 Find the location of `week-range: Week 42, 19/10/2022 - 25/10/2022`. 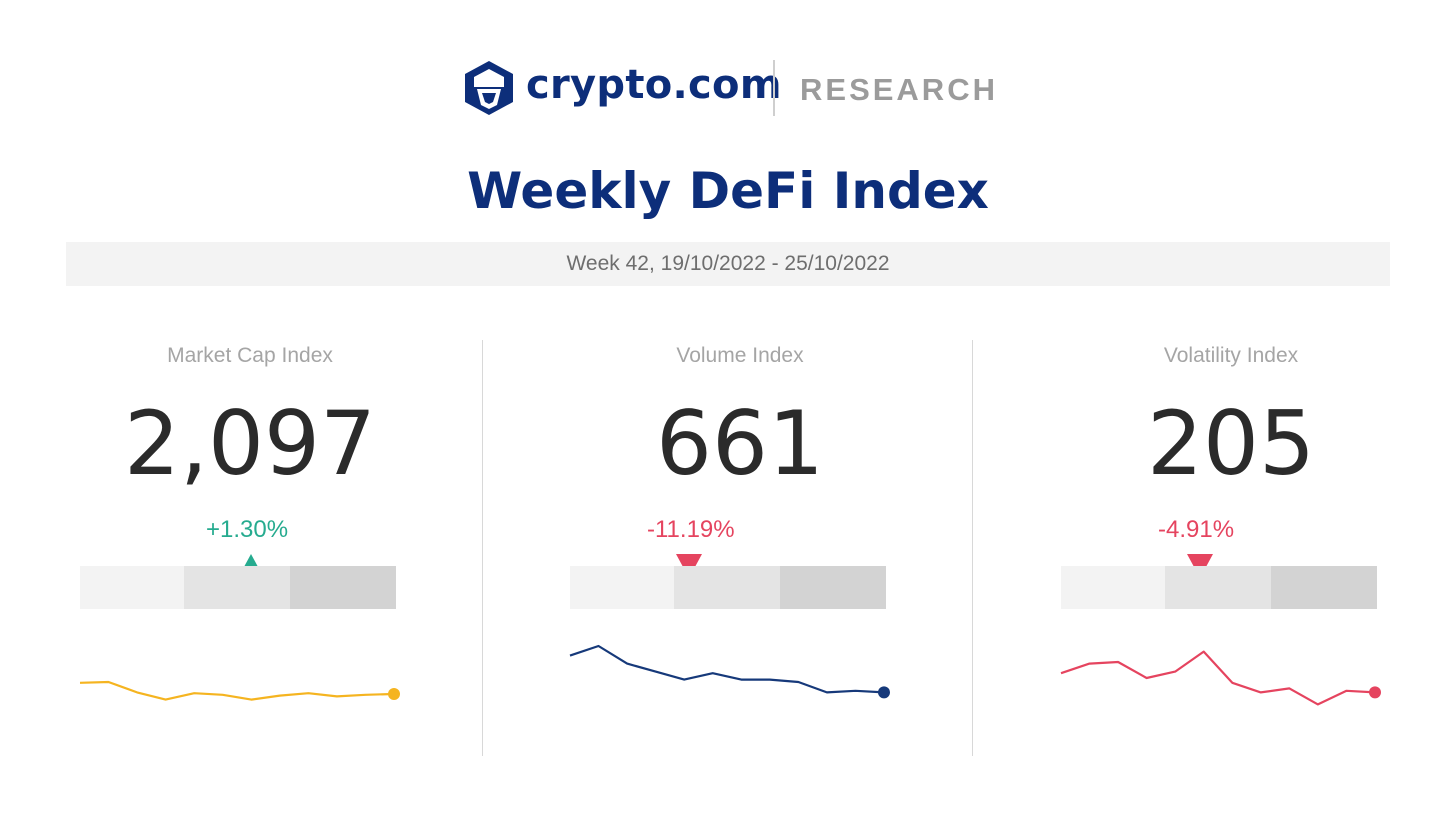

week-range: Week 42, 19/10/2022 - 25/10/2022 is located at coordinates (728, 264).